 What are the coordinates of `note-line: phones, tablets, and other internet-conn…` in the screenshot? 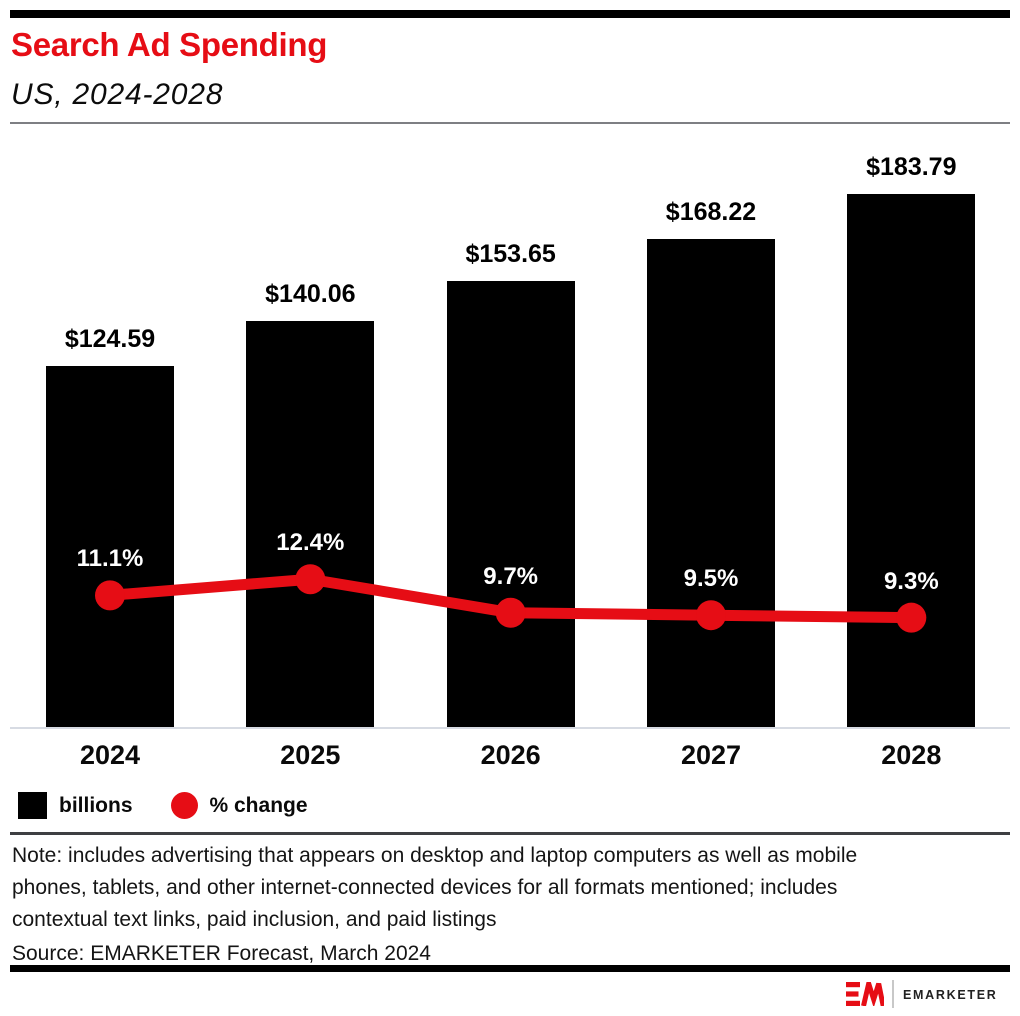 It's located at (425, 887).